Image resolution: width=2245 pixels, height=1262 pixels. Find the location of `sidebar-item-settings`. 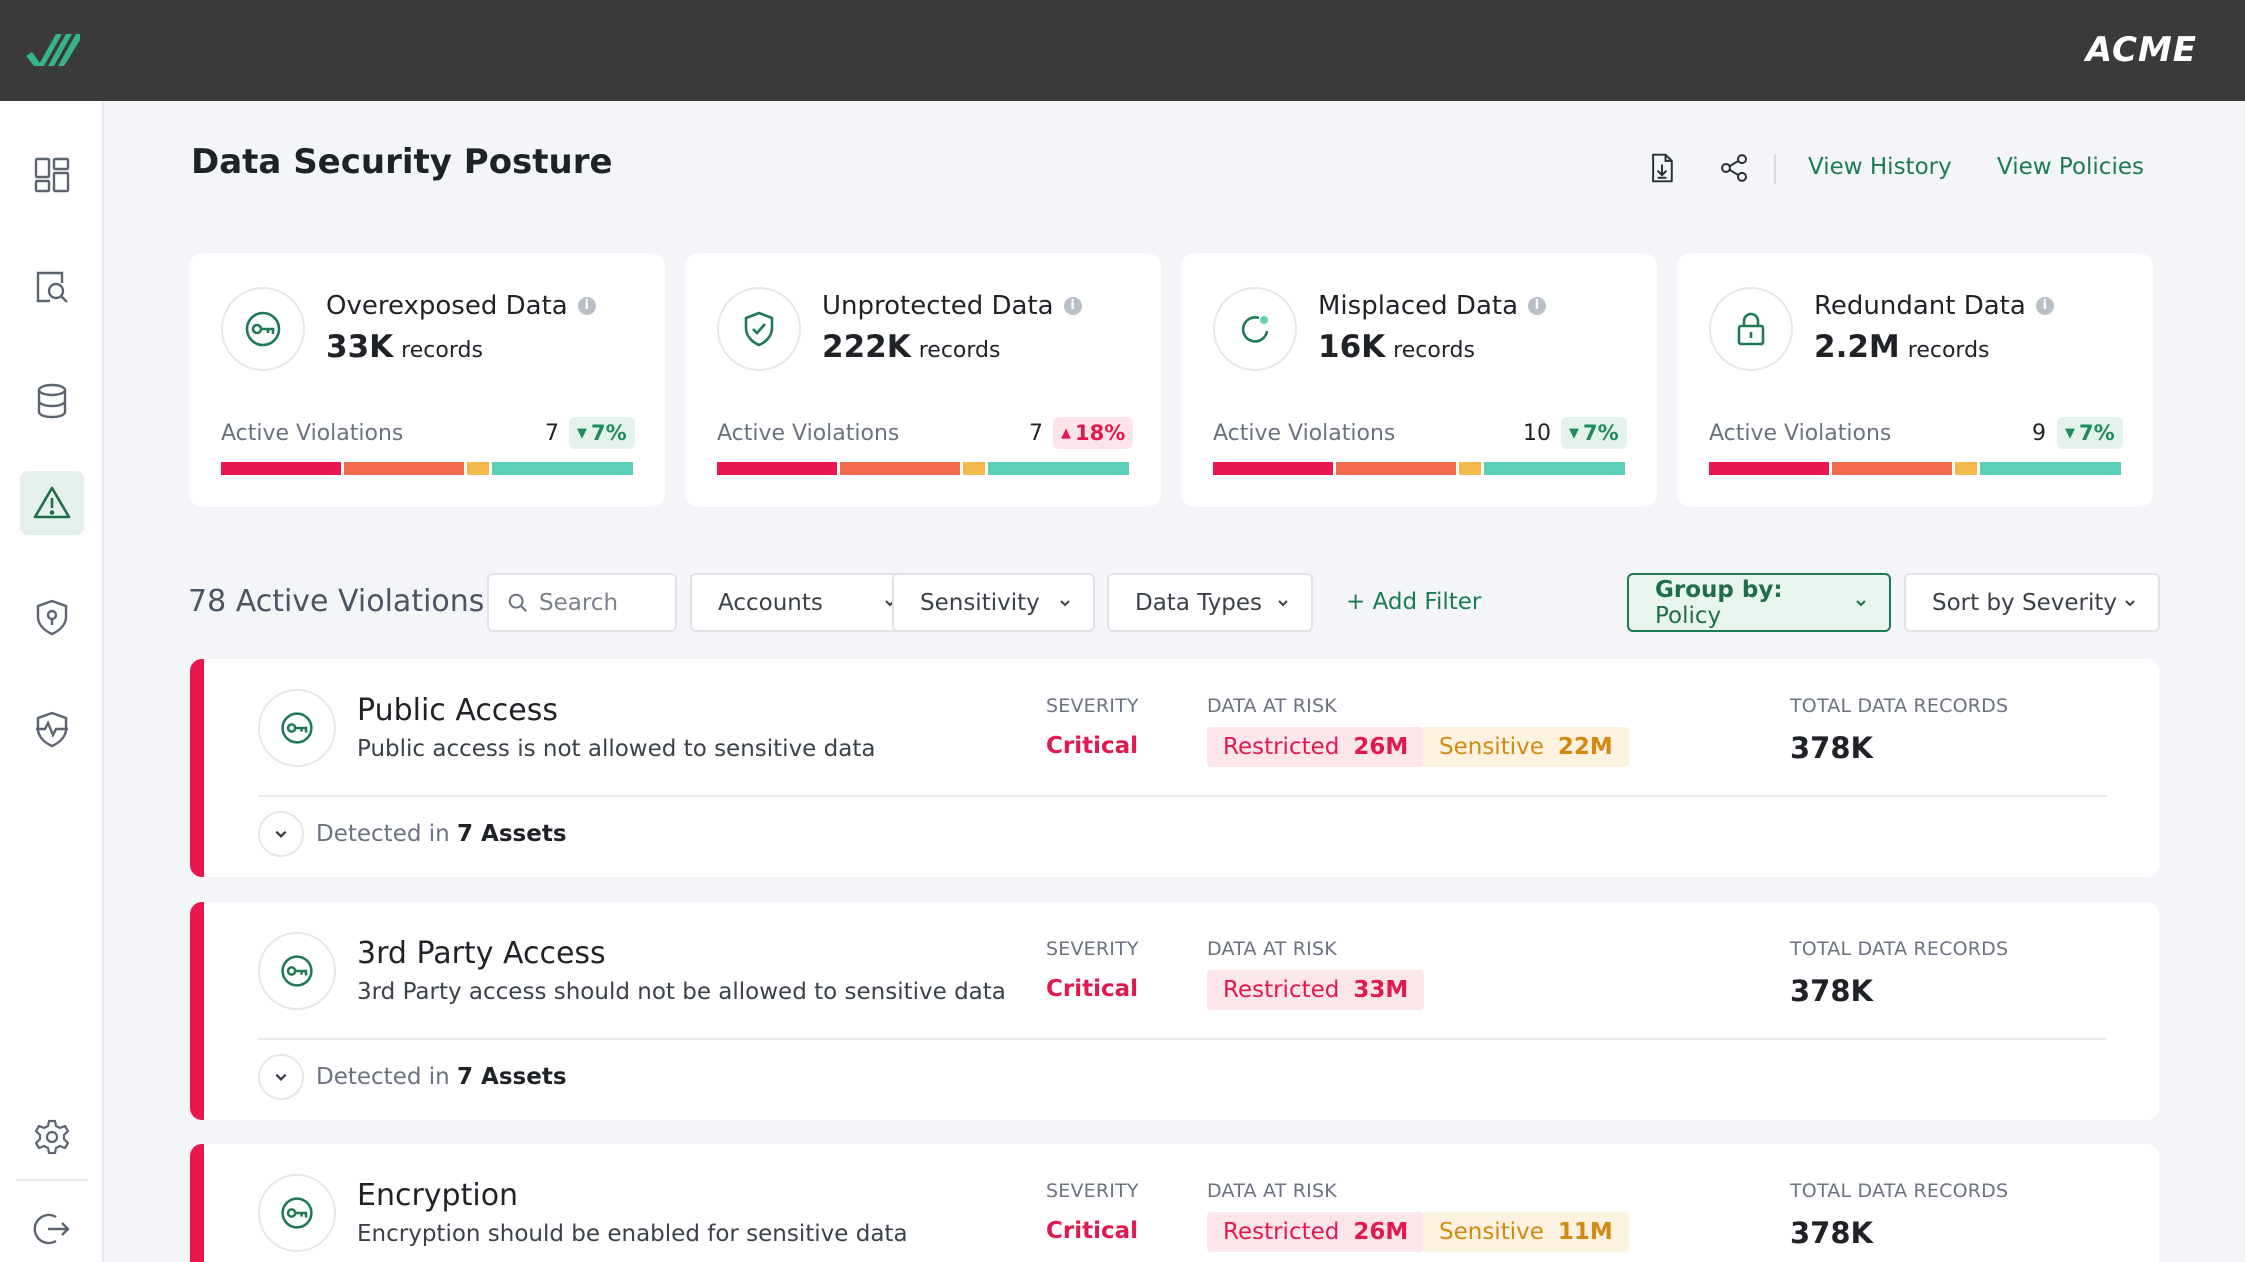

sidebar-item-settings is located at coordinates (52, 1137).